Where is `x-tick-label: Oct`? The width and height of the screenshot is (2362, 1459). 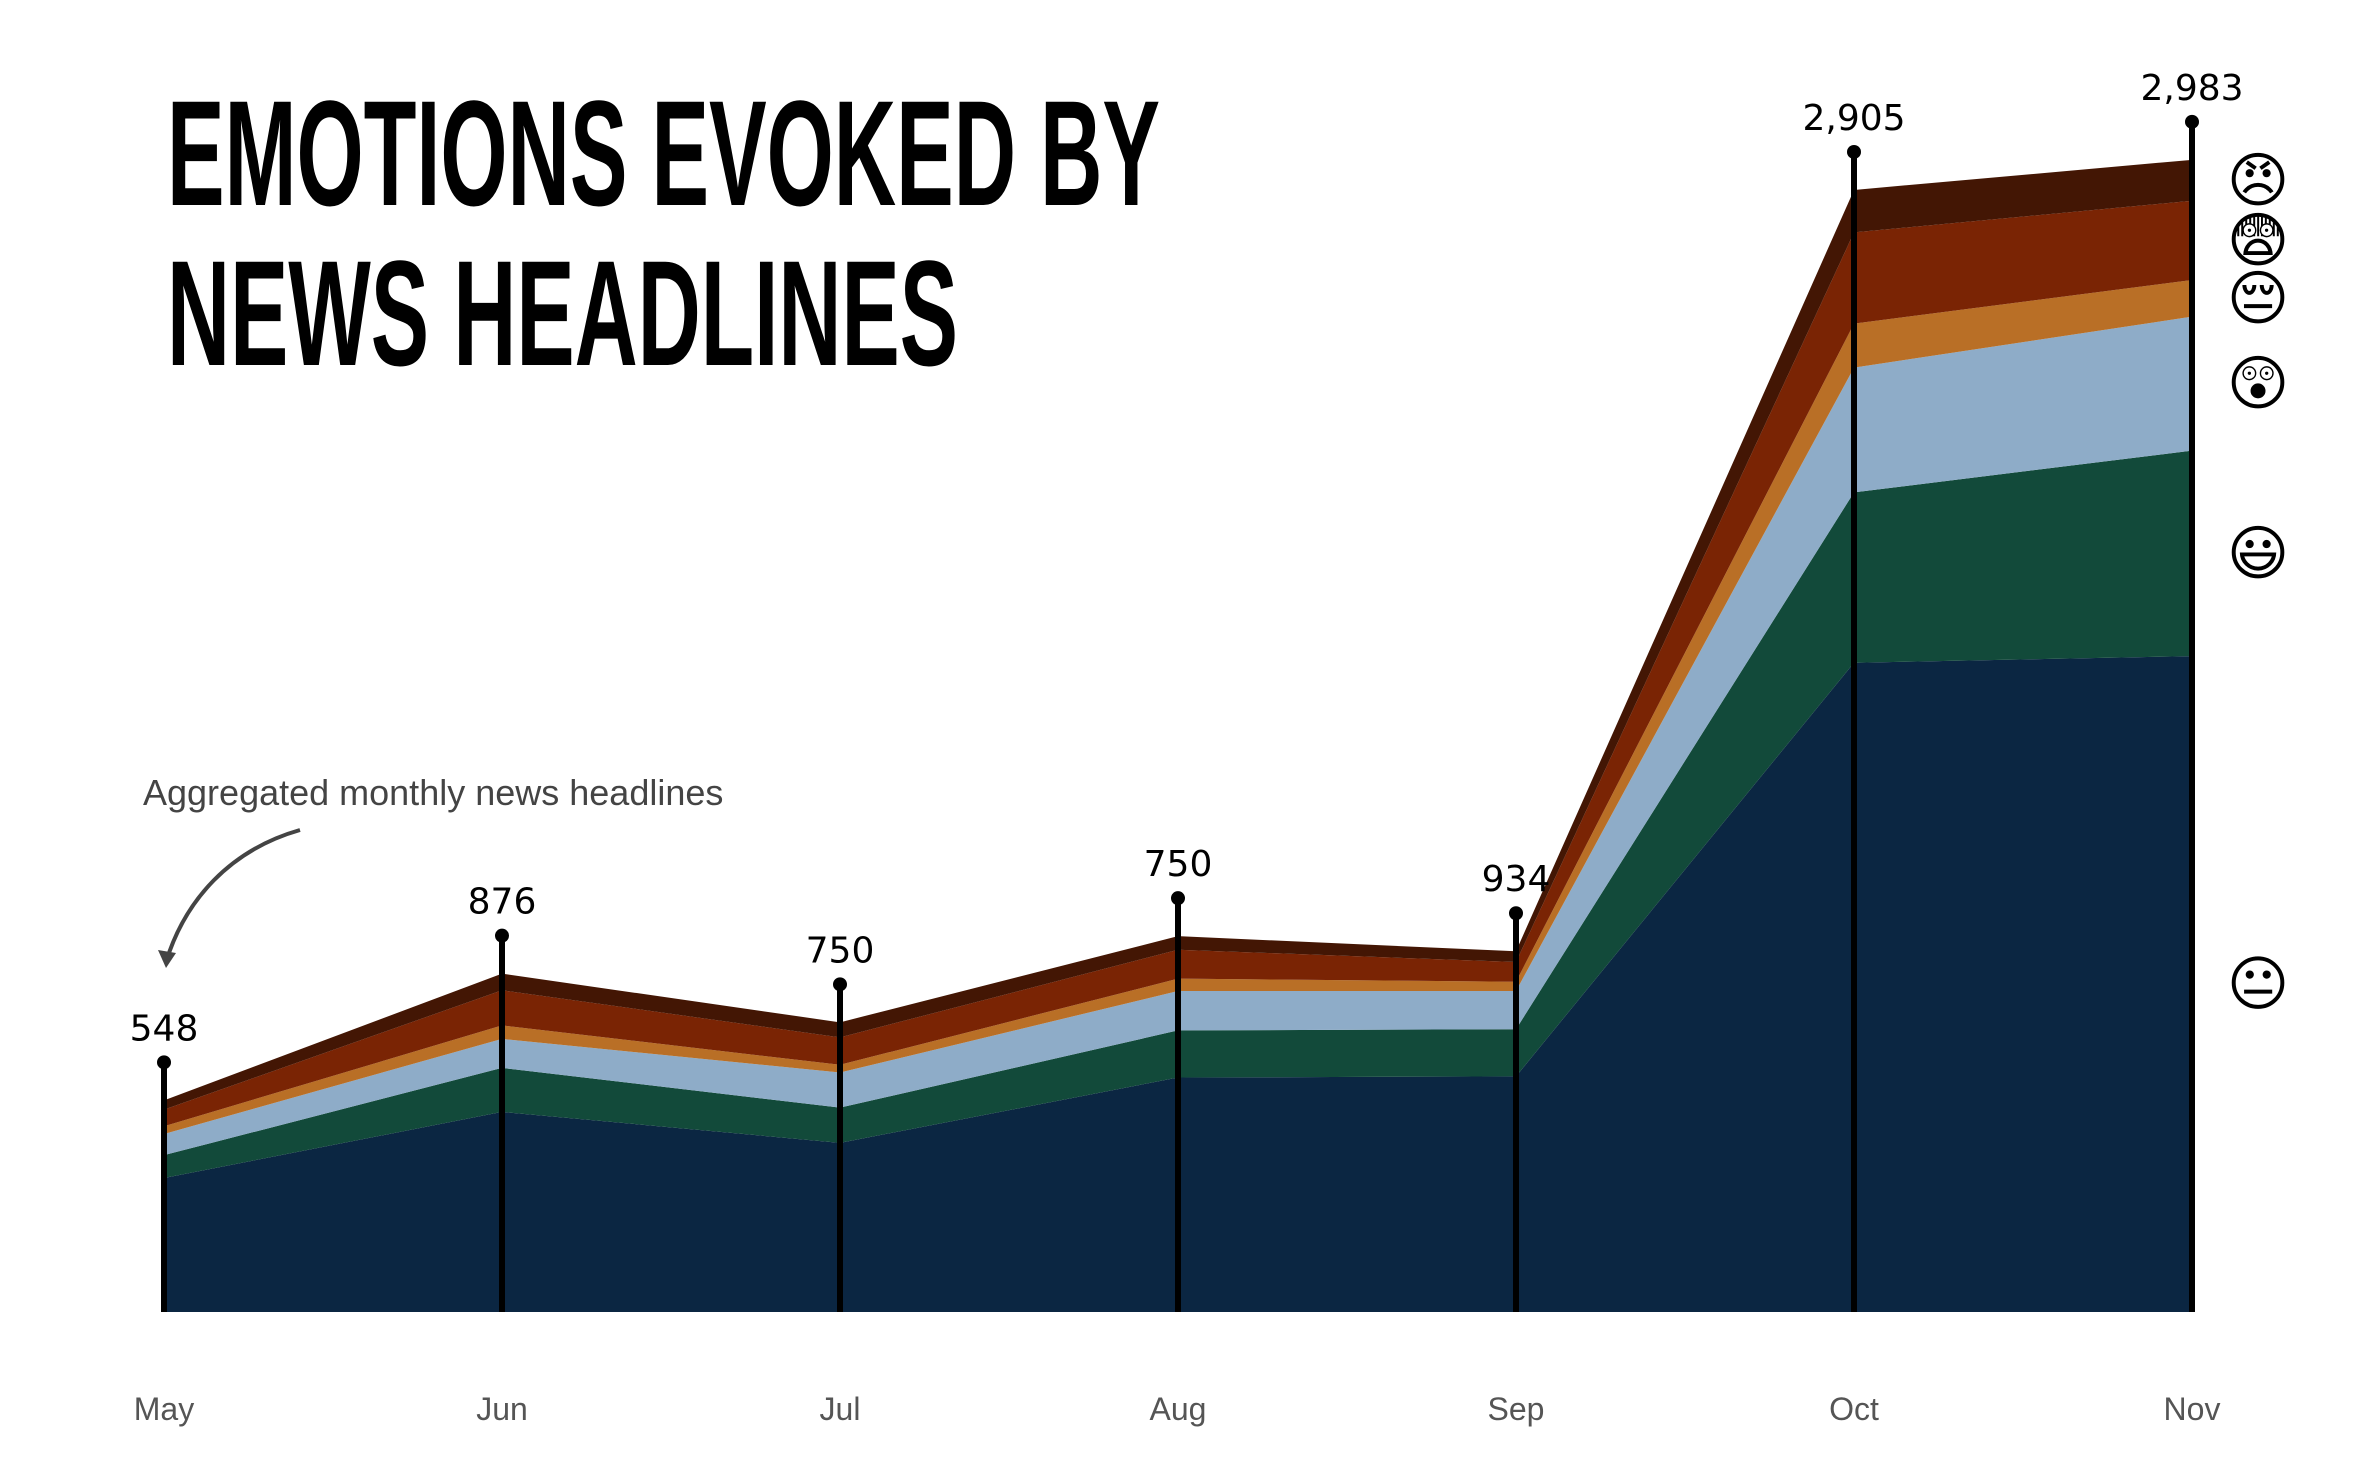
x-tick-label: Oct is located at coordinates (1854, 1409).